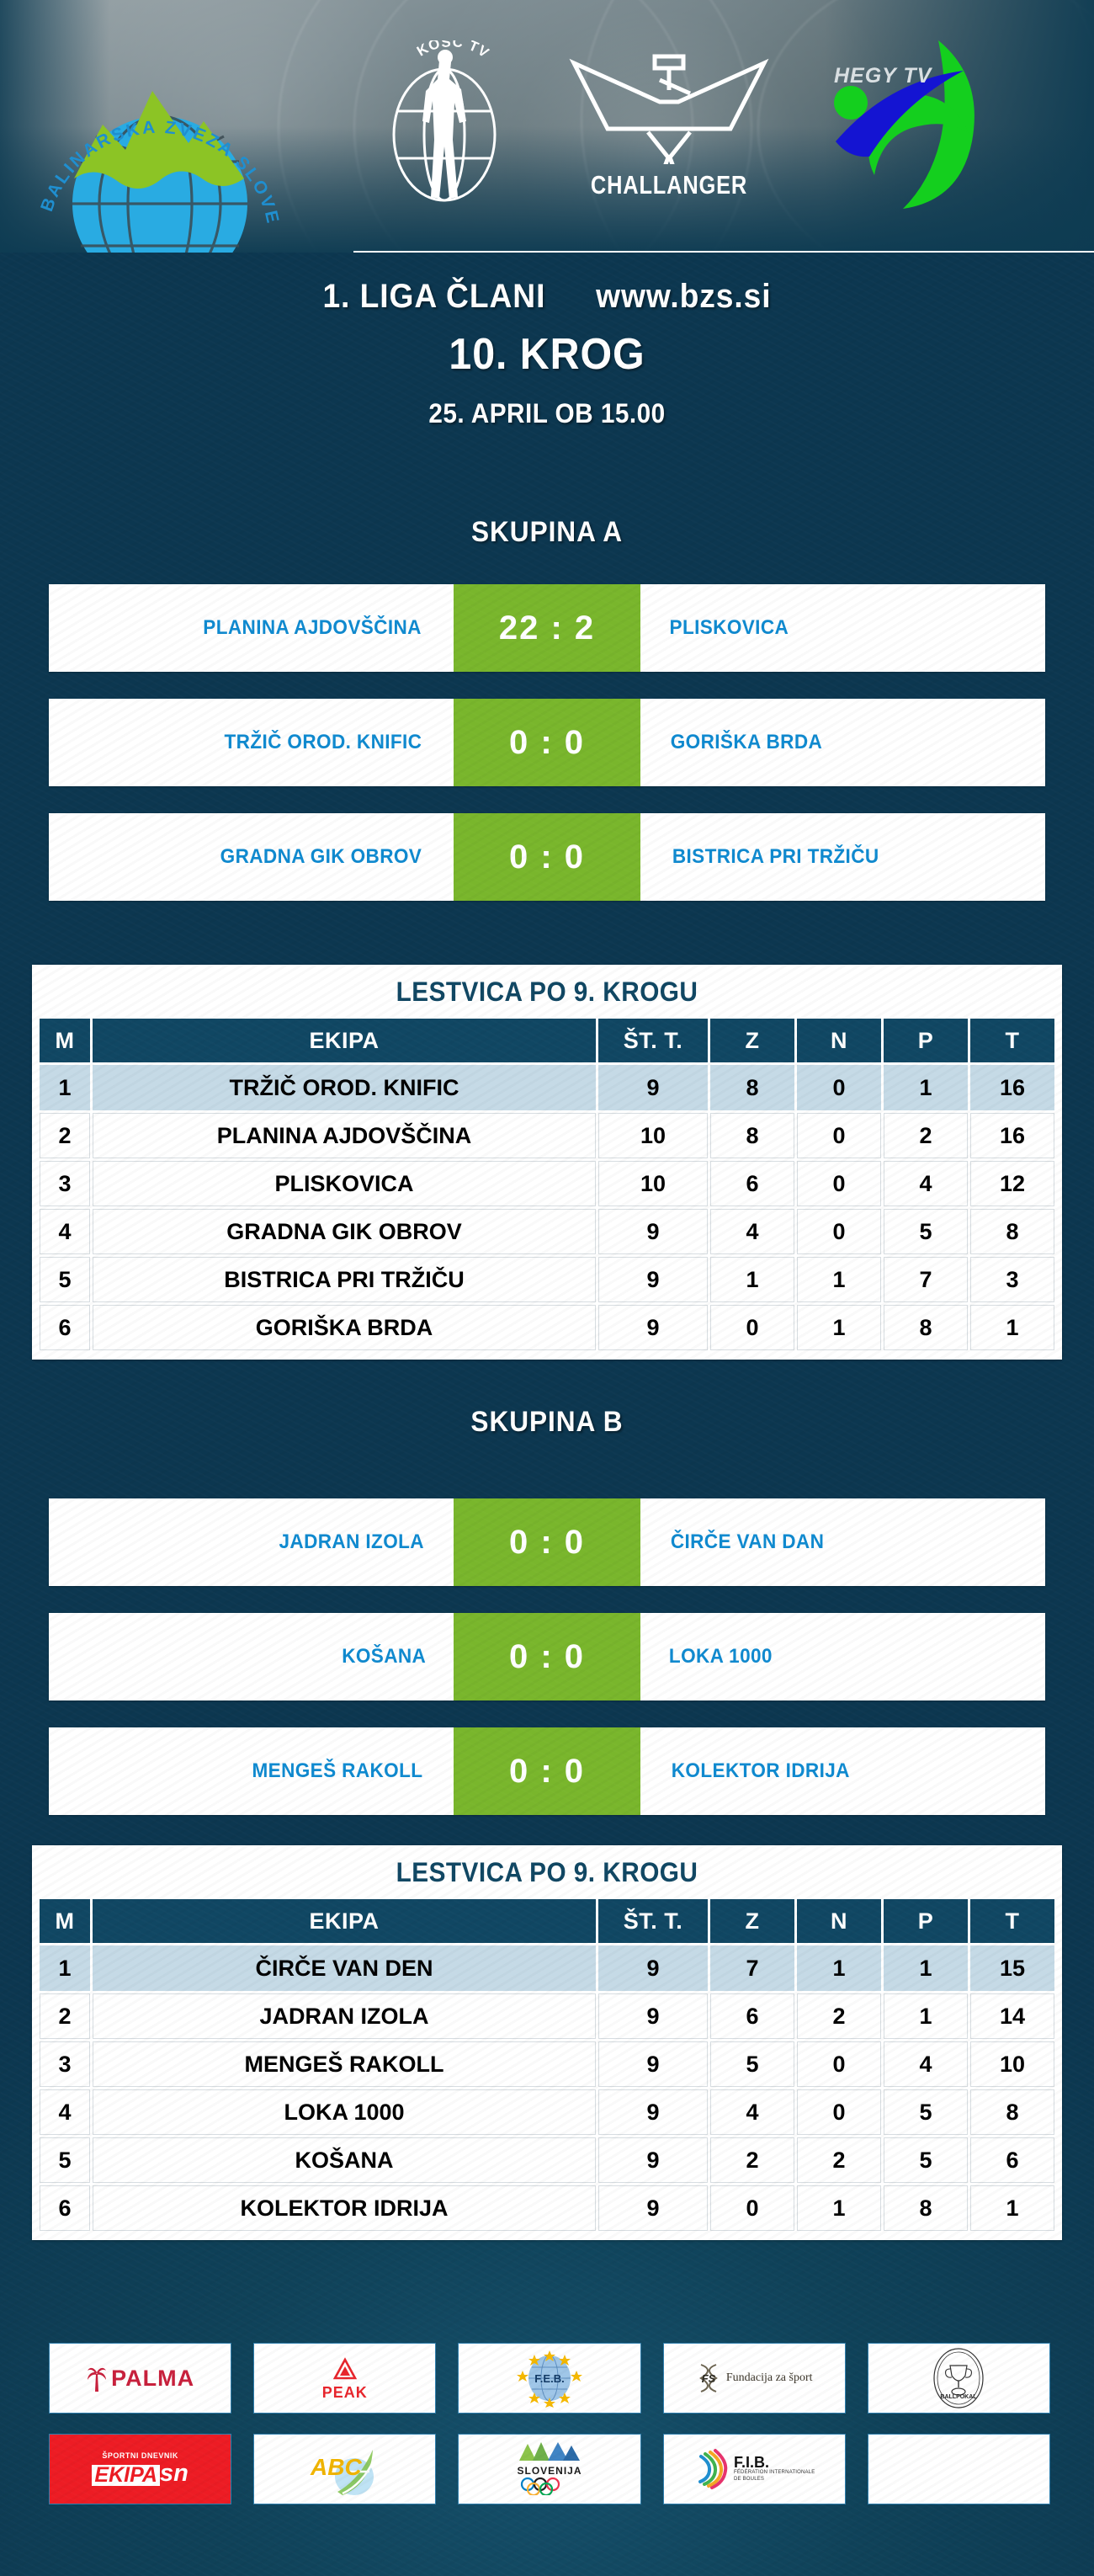  I want to click on kosc-tv-logo: KOSC TV, so click(446, 122).